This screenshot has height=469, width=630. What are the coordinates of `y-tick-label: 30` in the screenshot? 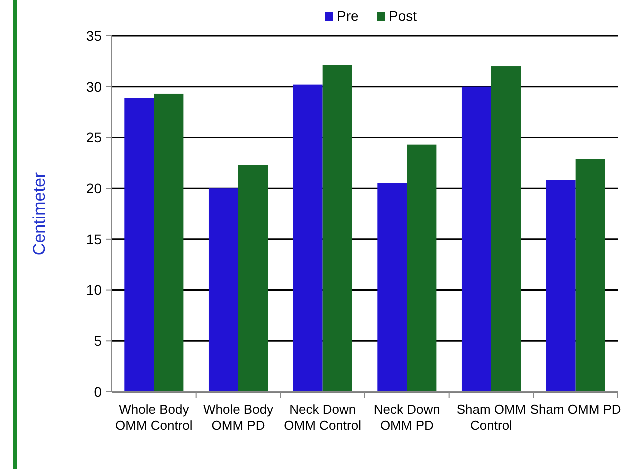 It's located at (94, 86).